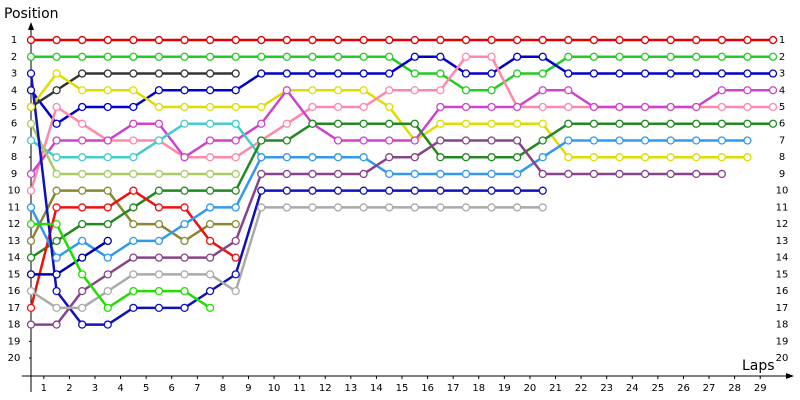 The image size is (800, 400). I want to click on series-line, so click(132, 149).